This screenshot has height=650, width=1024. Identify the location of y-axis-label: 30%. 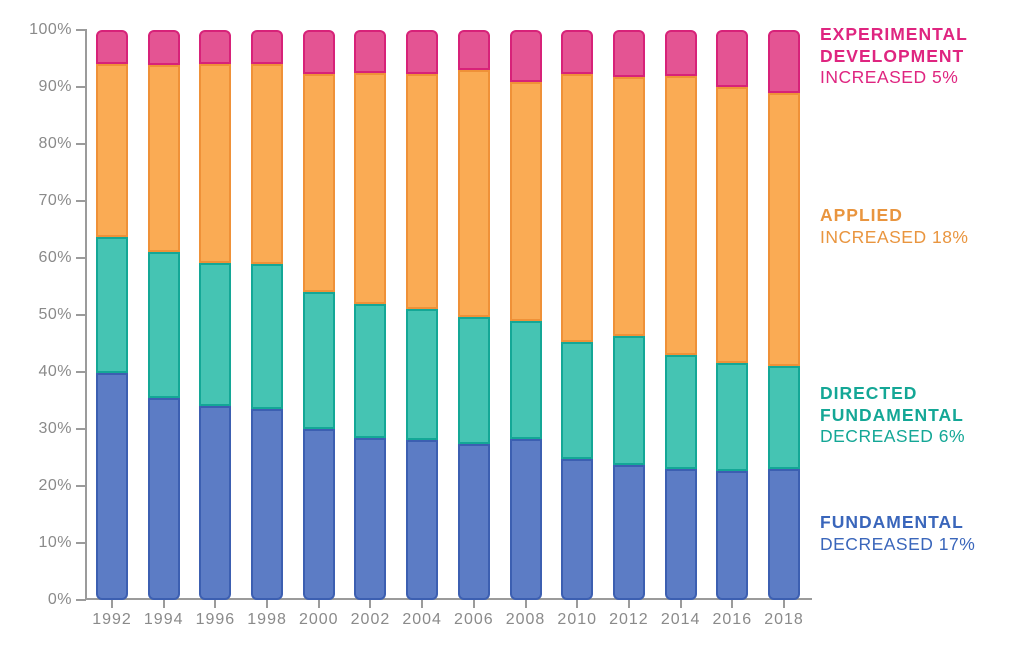
(55, 428).